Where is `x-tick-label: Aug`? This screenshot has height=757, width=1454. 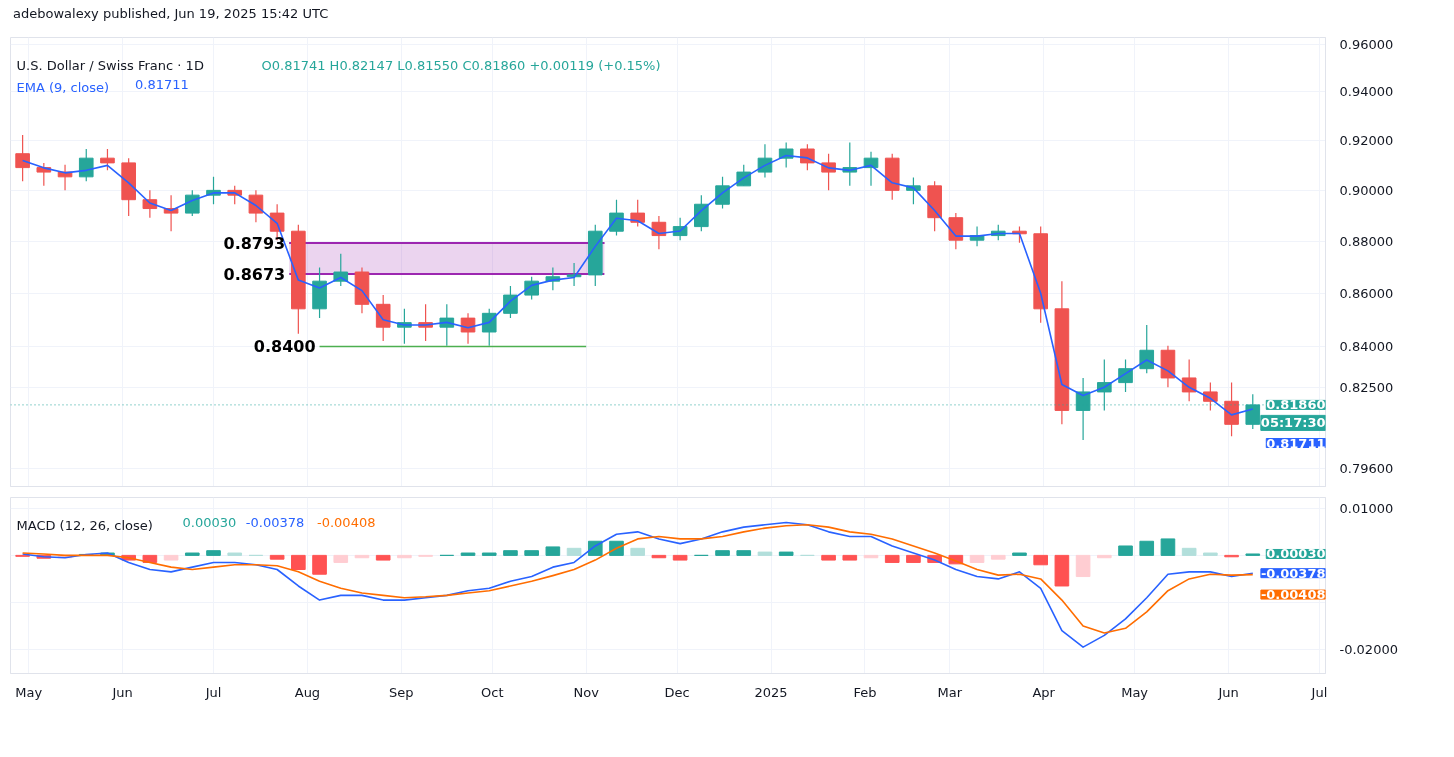
x-tick-label: Aug is located at coordinates (307, 692).